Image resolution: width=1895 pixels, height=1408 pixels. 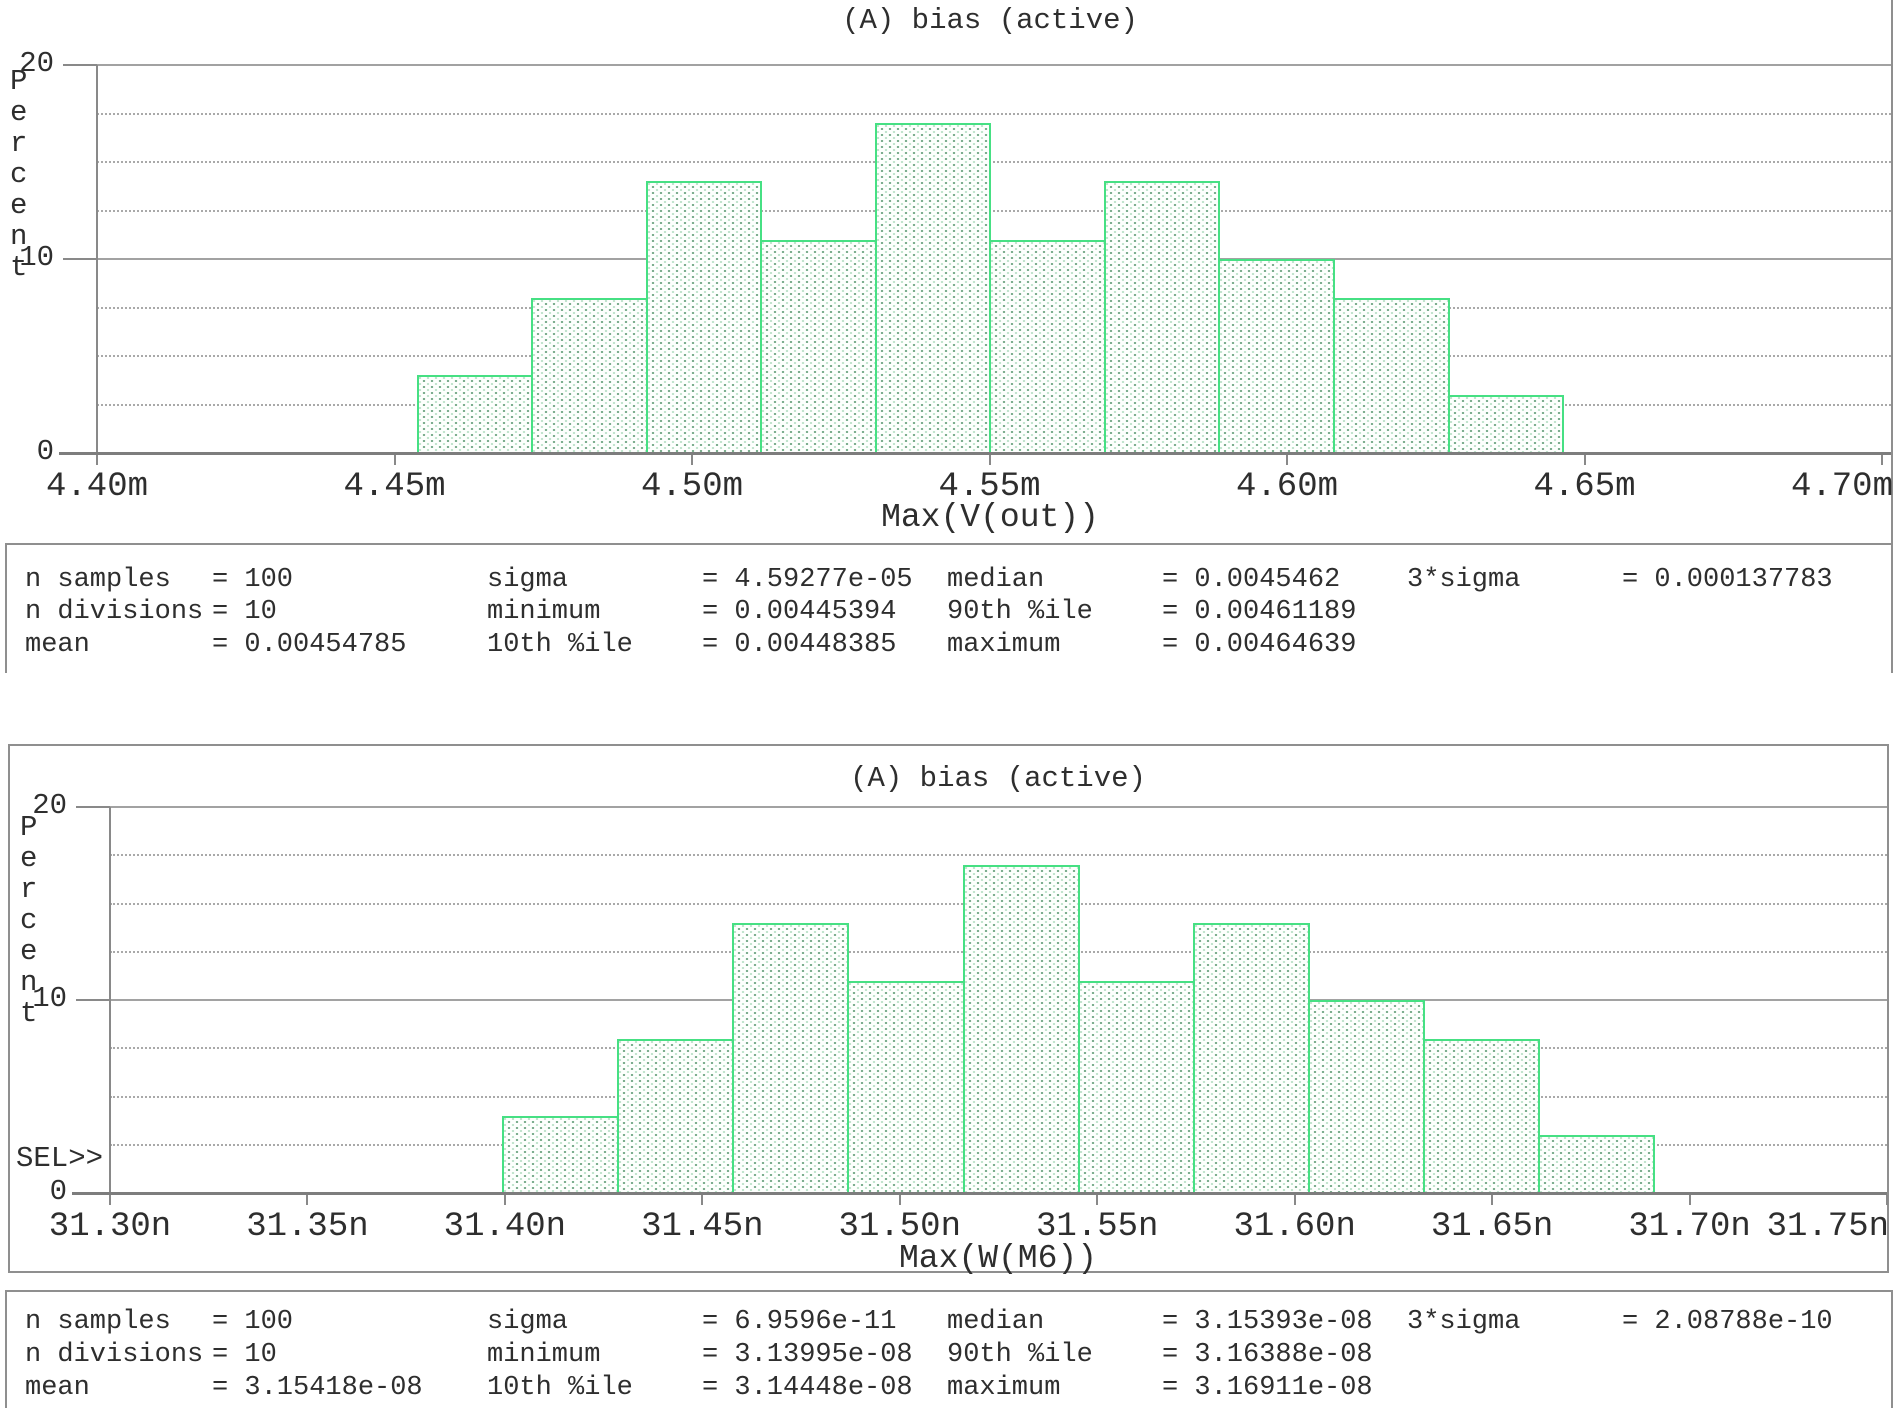 I want to click on stat-label: n divisions, so click(x=114, y=612).